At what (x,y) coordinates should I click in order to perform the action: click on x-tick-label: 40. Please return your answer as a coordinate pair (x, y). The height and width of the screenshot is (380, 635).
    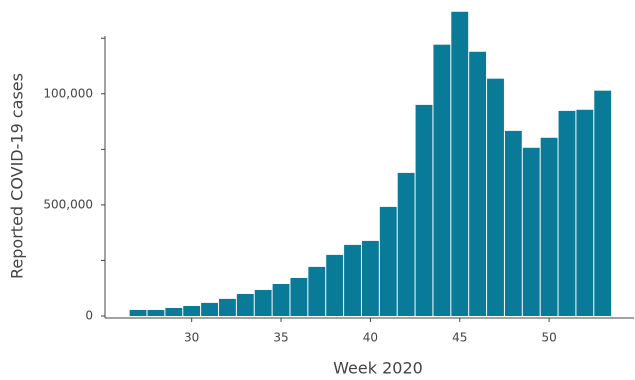
    Looking at the image, I should click on (370, 338).